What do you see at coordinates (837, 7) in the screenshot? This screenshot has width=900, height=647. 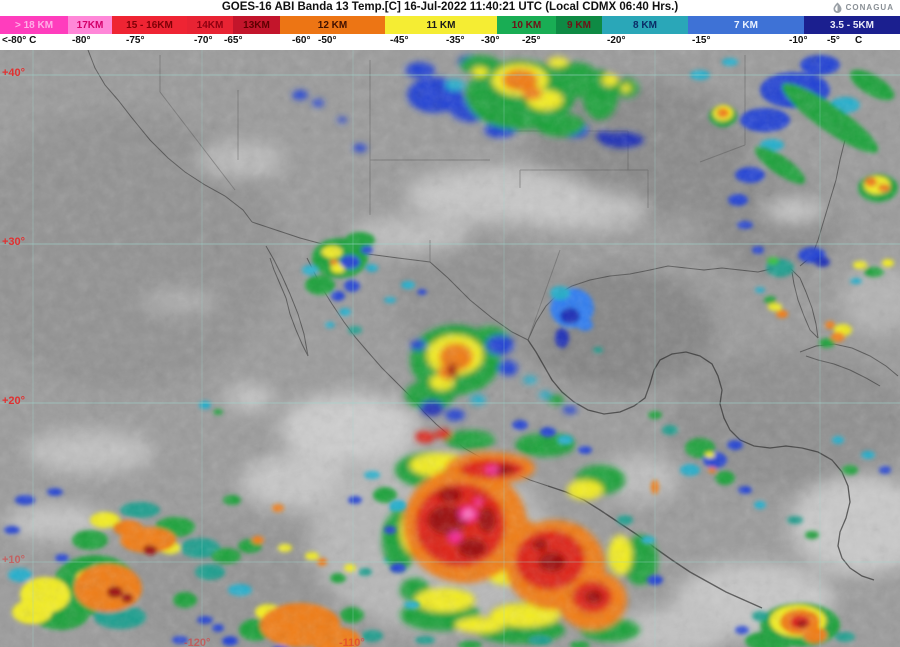 I see `conagua-logo-icon` at bounding box center [837, 7].